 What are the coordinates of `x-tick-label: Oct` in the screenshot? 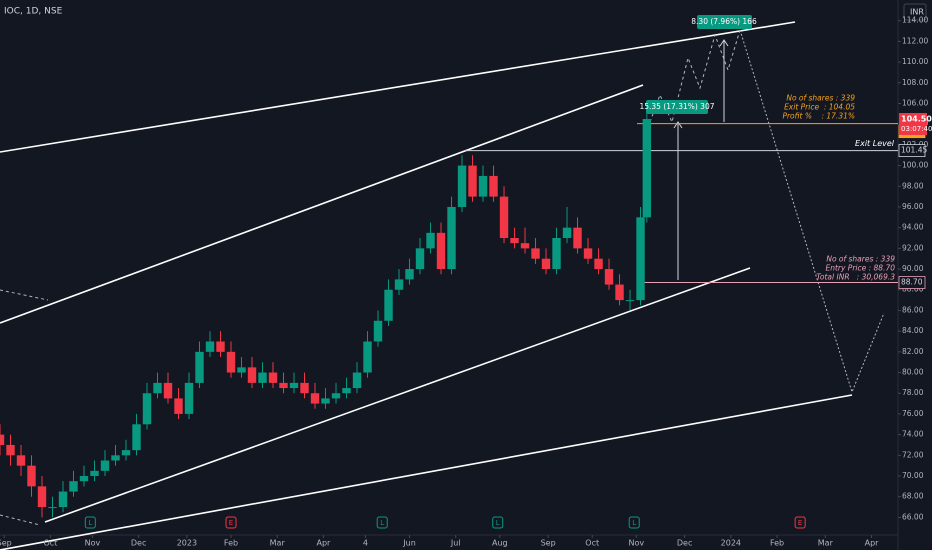 It's located at (592, 543).